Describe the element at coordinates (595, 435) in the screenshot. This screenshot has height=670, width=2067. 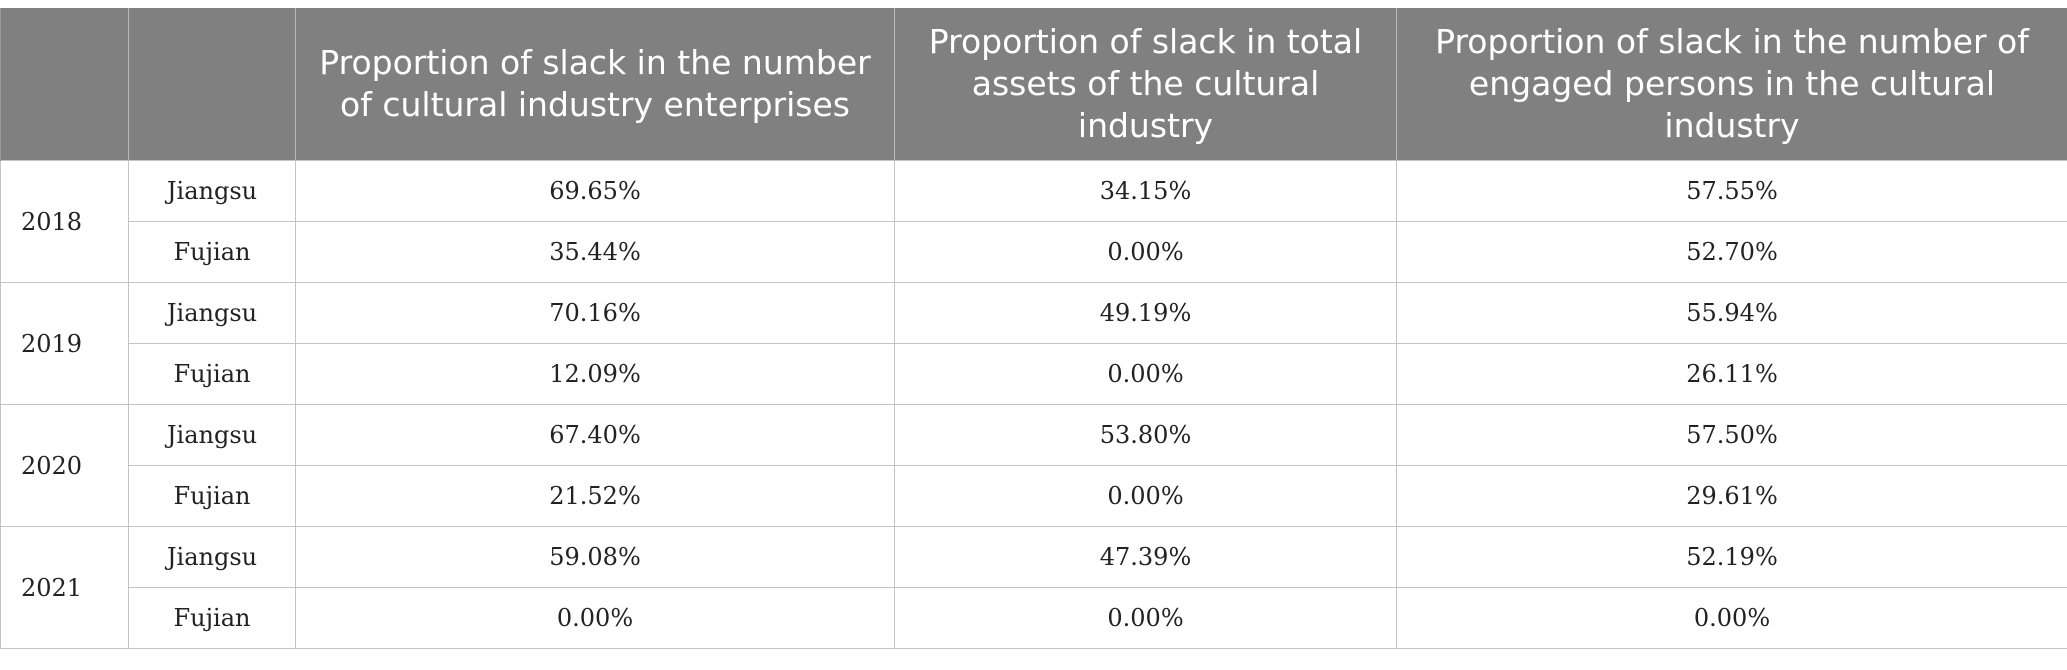
I see `enterprises-cell: 67.40%` at that location.